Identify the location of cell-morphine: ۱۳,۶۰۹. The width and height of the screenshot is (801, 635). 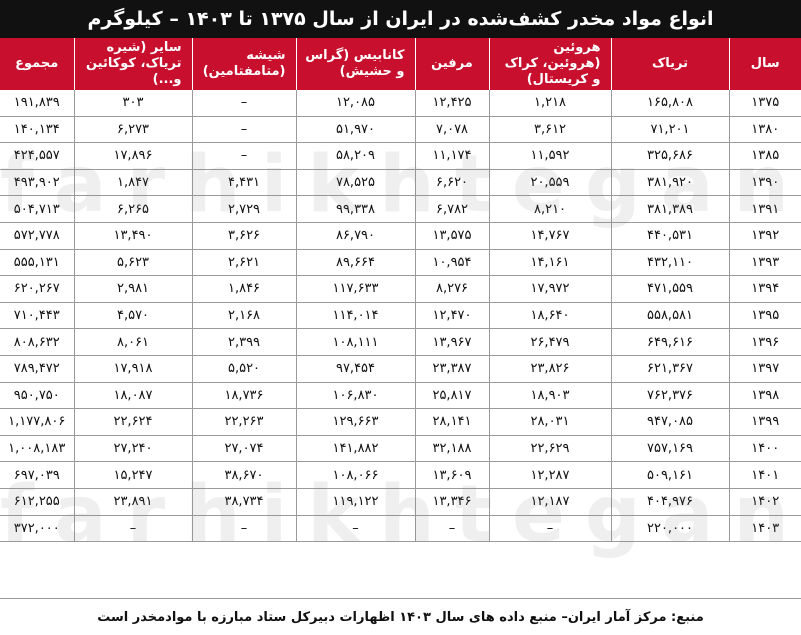
(451, 475).